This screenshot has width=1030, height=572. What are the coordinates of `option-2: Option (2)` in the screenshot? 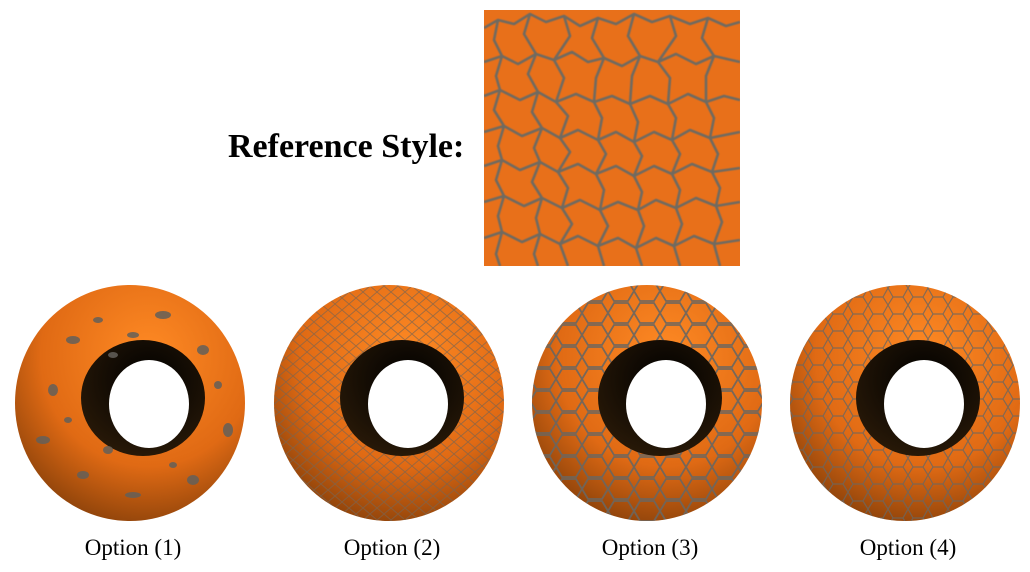 It's located at (392, 425).